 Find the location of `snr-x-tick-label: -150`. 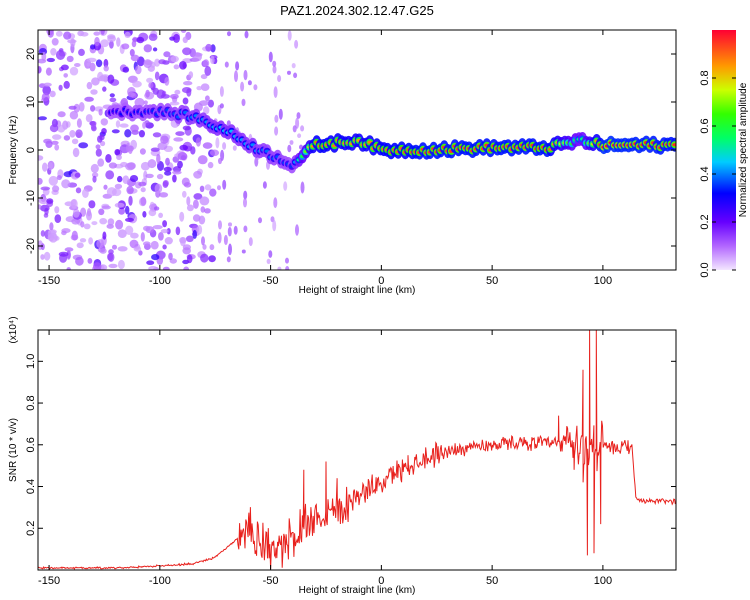

snr-x-tick-label: -150 is located at coordinates (49, 581).